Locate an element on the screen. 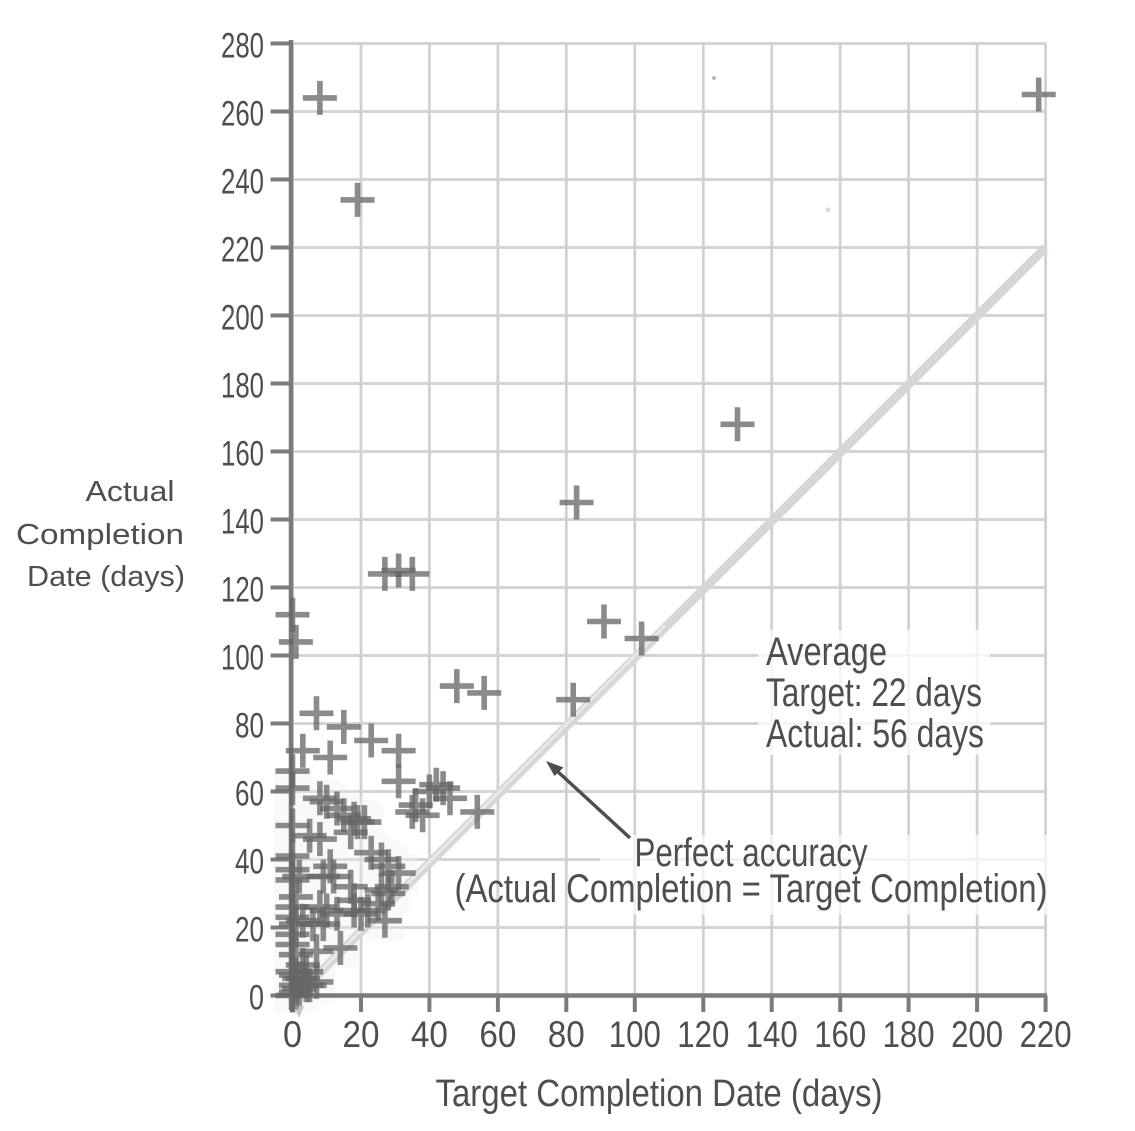  svg-text: 240 is located at coordinates (242, 182).